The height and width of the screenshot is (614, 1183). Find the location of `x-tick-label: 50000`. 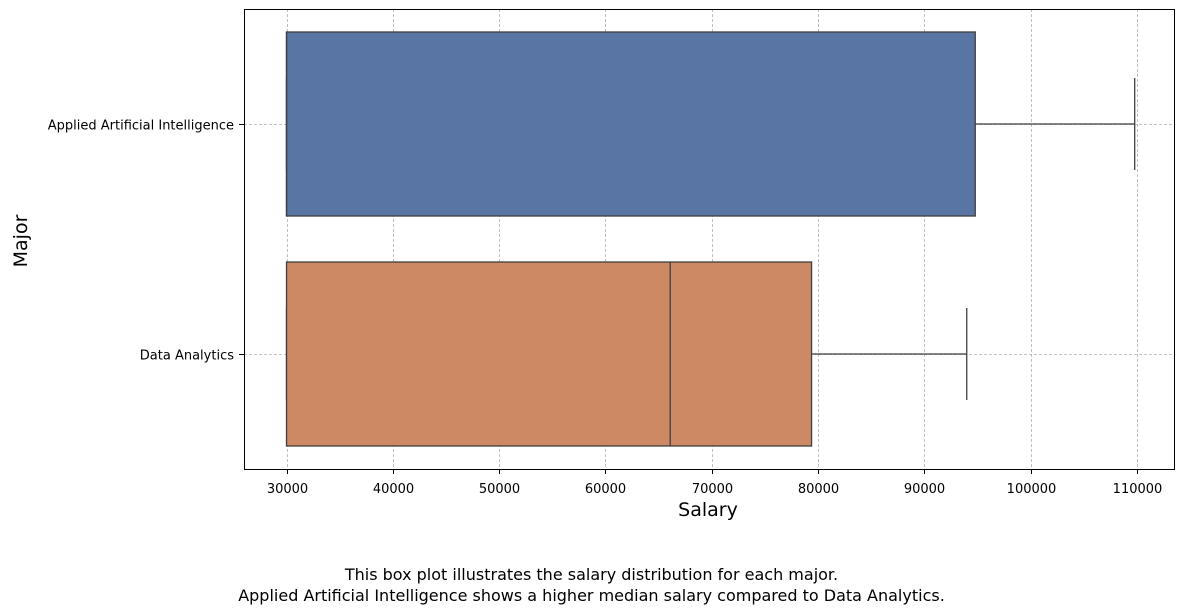

x-tick-label: 50000 is located at coordinates (499, 489).